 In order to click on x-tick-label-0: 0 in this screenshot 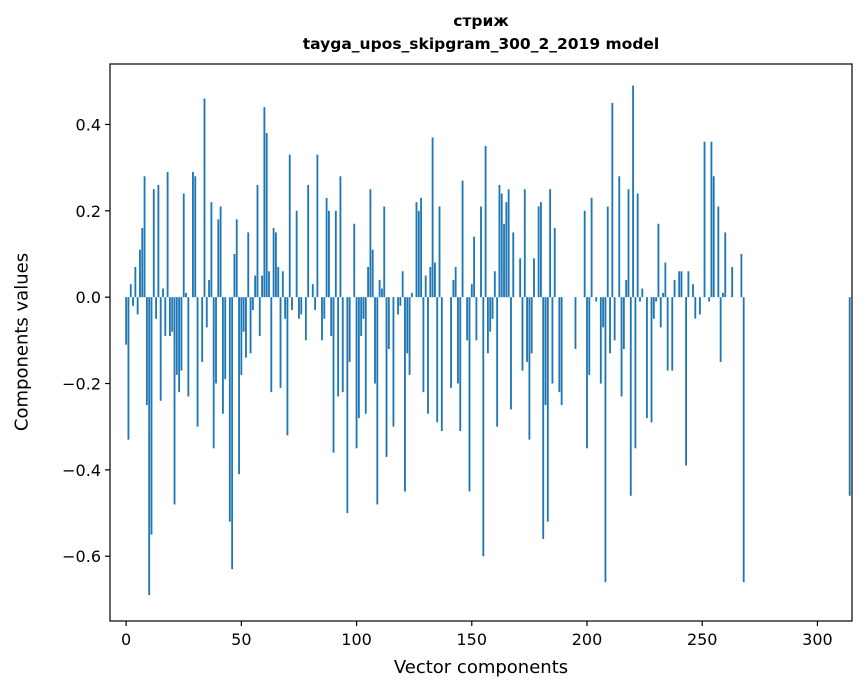, I will do `click(126, 639)`.